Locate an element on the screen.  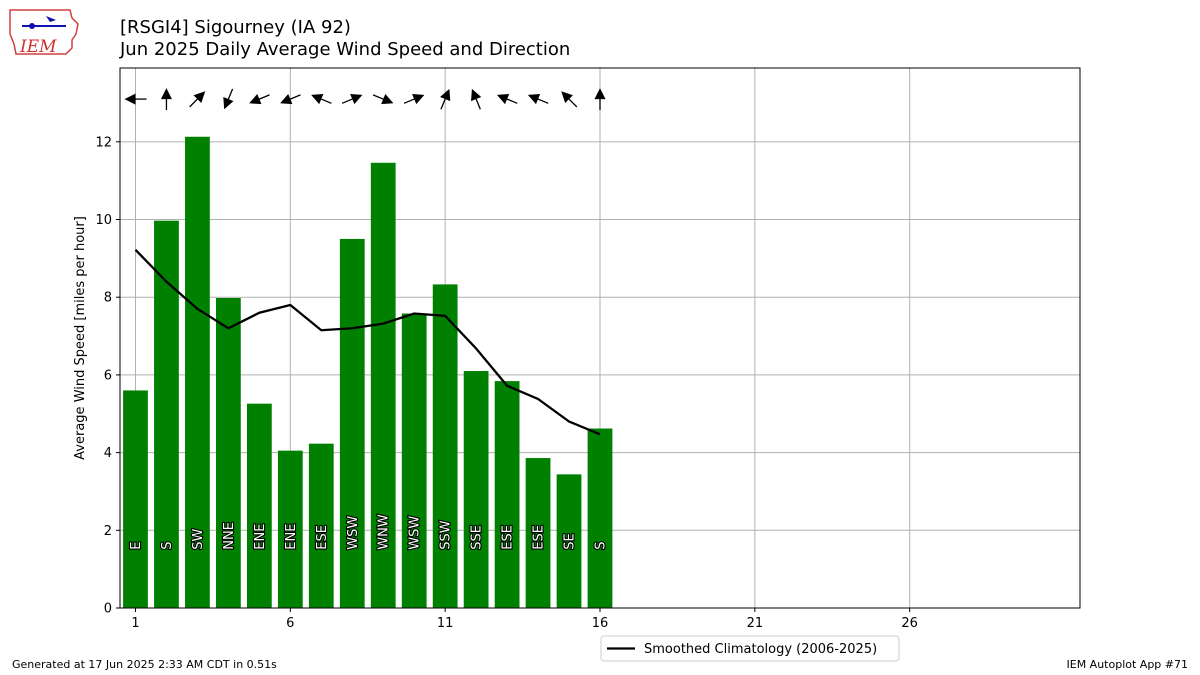
y-tick-label: 0 is located at coordinates (108, 609).